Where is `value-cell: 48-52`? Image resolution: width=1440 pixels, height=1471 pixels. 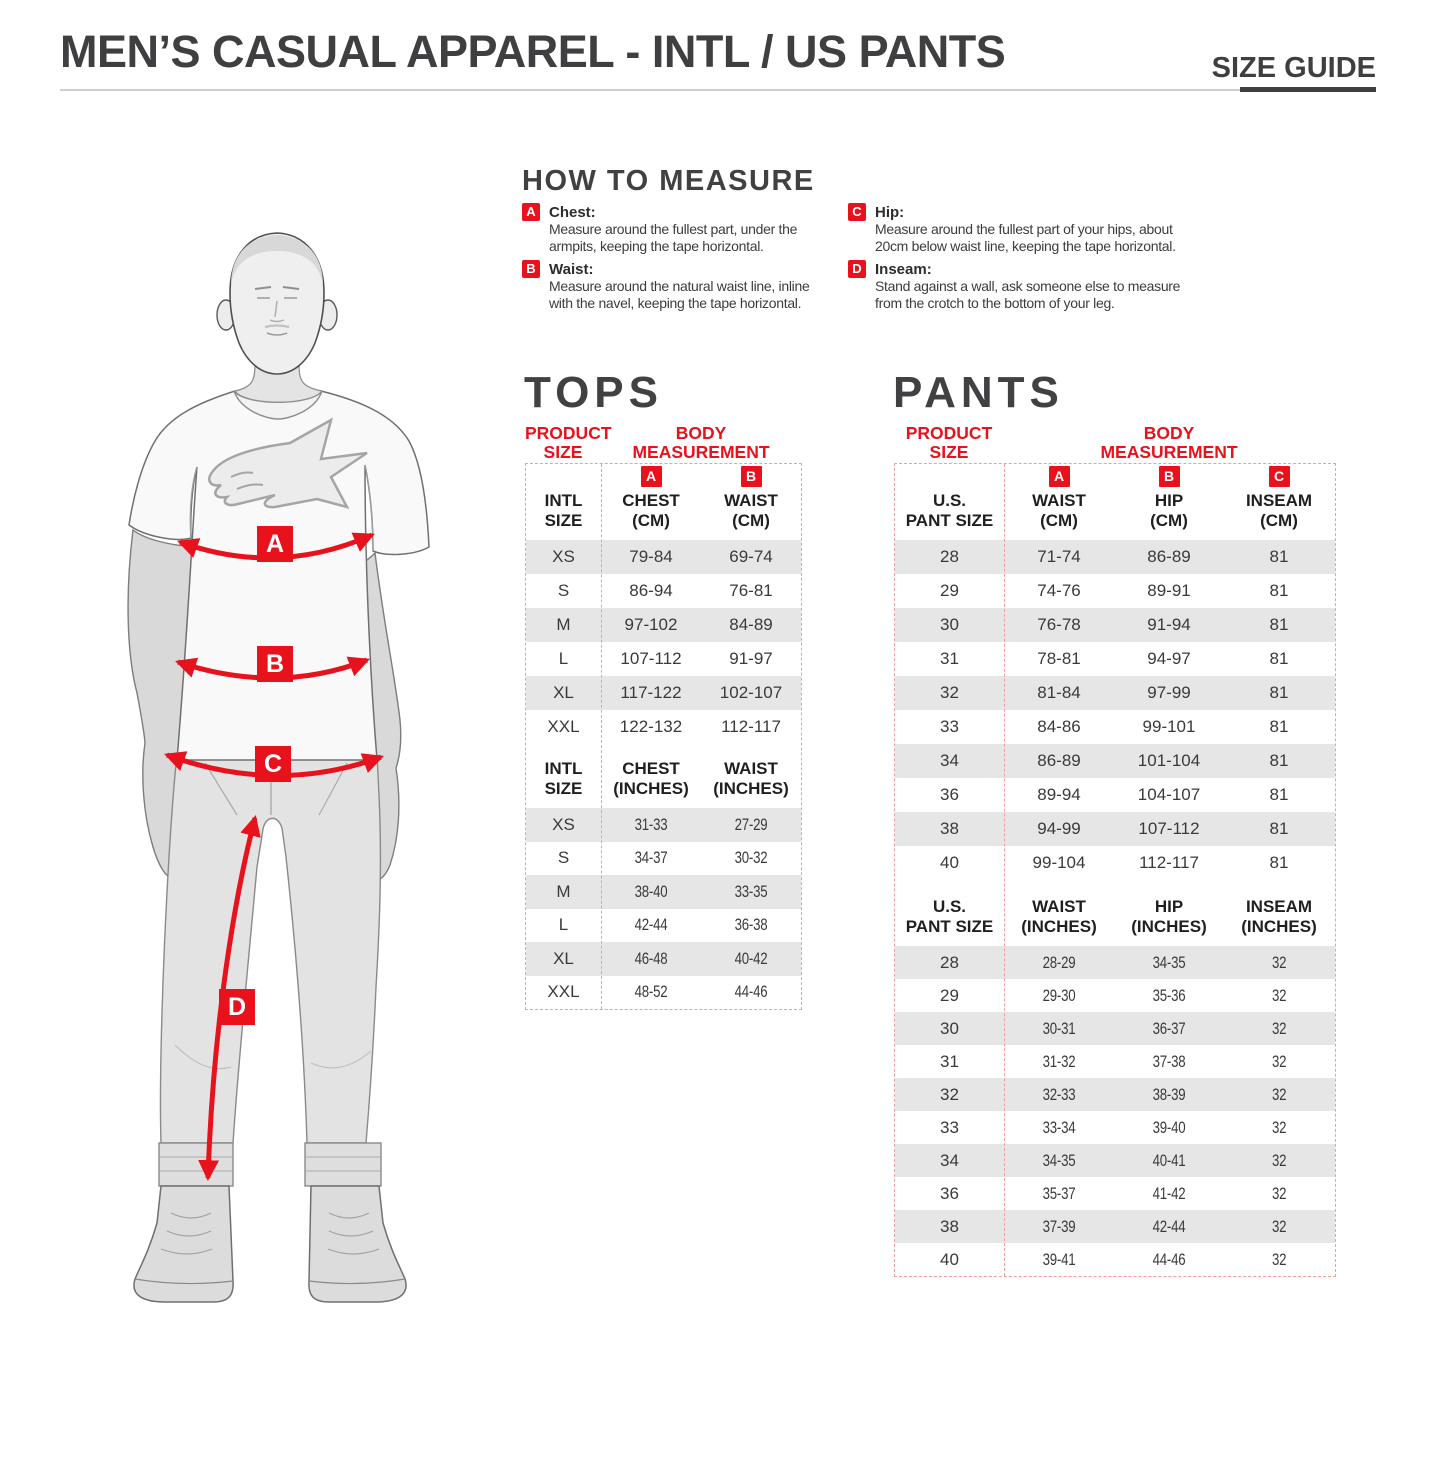
value-cell: 48-52 is located at coordinates (651, 992).